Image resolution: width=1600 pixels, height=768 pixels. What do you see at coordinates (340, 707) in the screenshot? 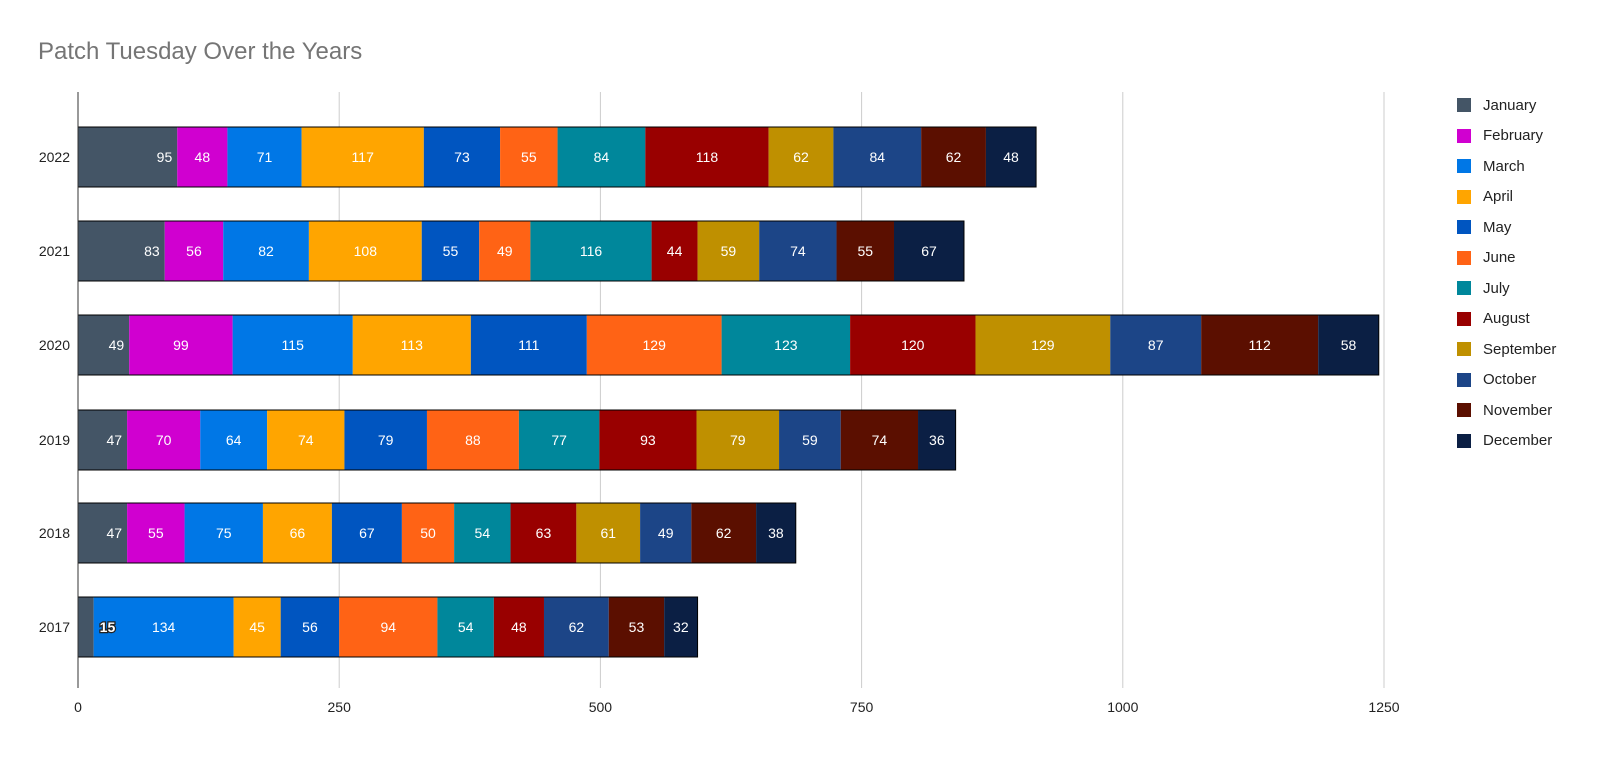
I see `x-tick-label: 250` at bounding box center [340, 707].